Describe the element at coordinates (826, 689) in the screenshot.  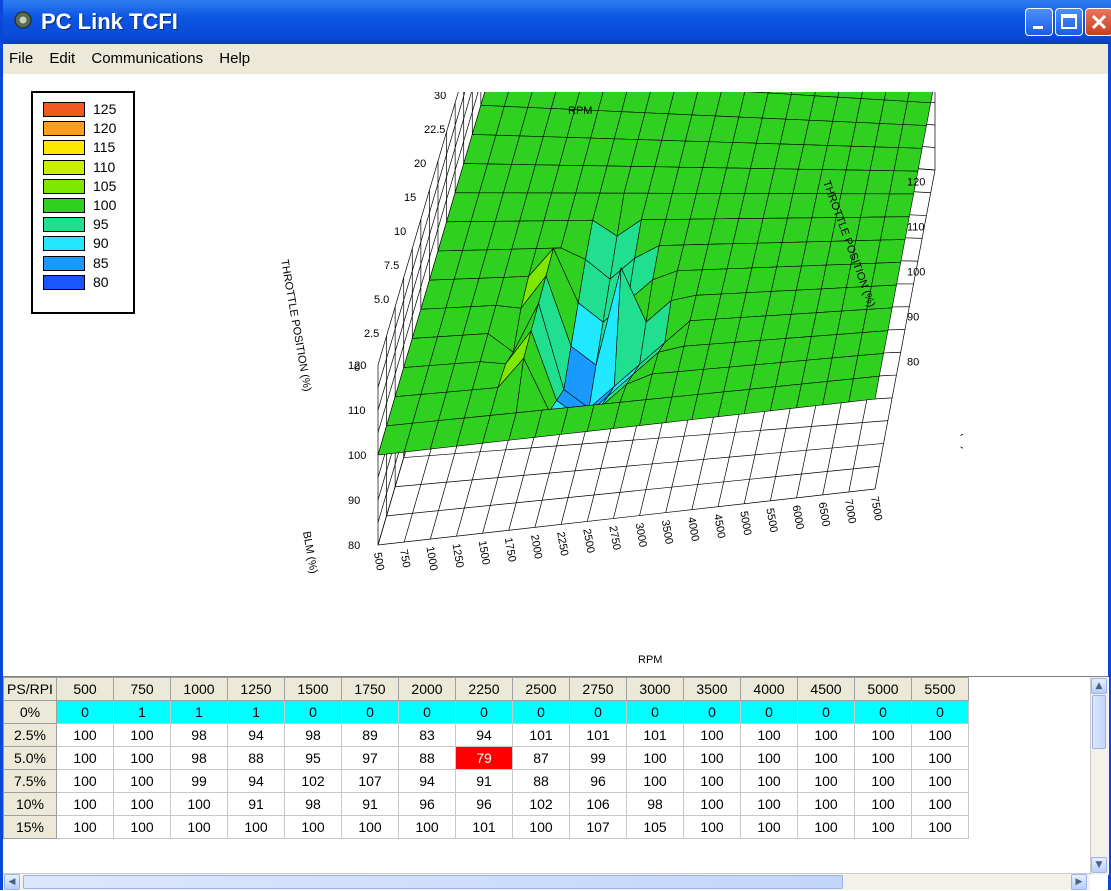
I see `column-header: 4500` at that location.